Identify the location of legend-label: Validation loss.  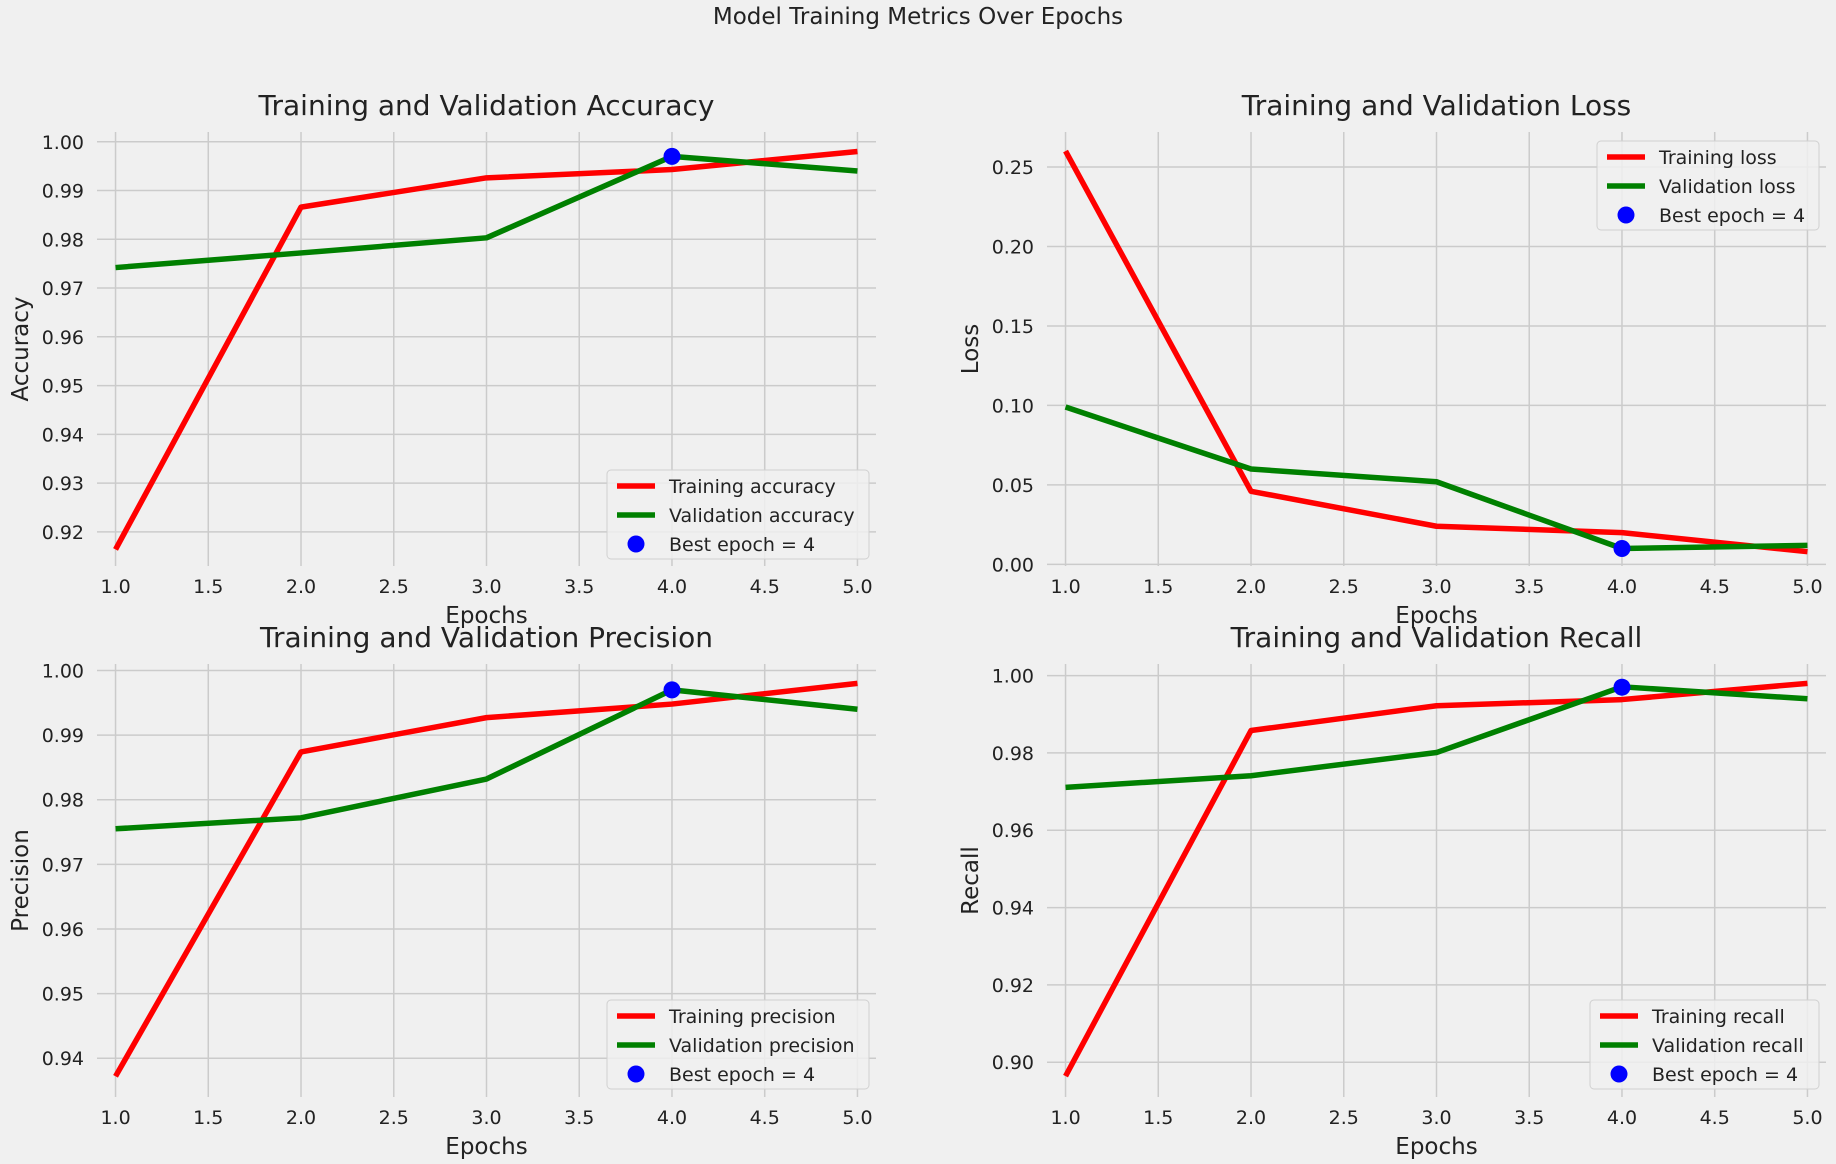
(1727, 187).